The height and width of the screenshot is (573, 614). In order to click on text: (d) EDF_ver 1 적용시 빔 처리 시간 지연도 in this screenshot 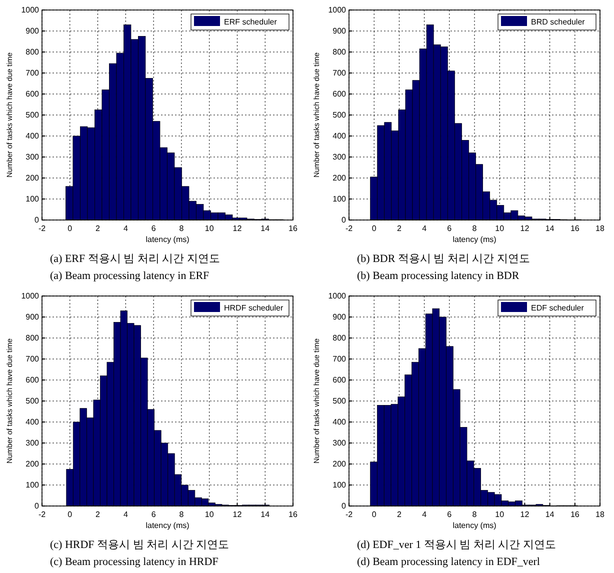, I will do `click(456, 545)`.